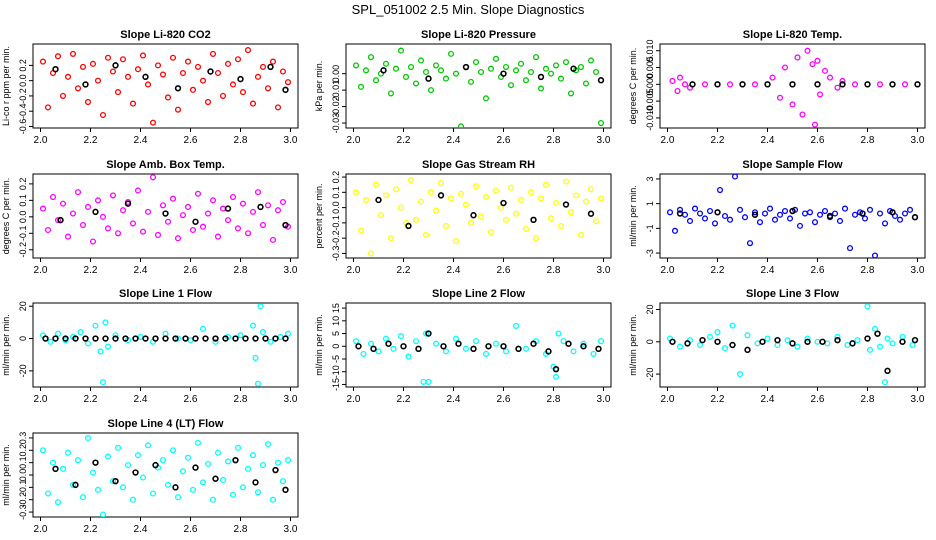  Describe the element at coordinates (633, 86) in the screenshot. I see `y-axis-label: degrees C per min.` at that location.